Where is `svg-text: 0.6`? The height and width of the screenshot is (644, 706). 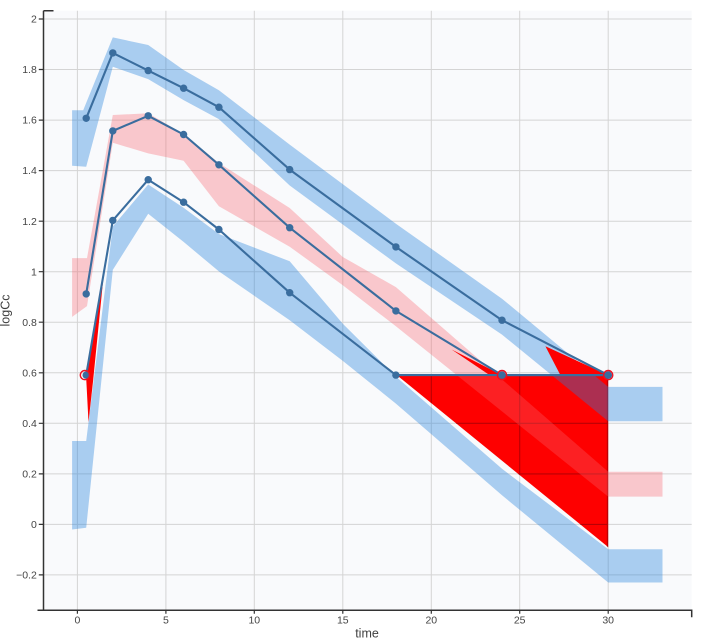
svg-text: 0.6 is located at coordinates (29, 373).